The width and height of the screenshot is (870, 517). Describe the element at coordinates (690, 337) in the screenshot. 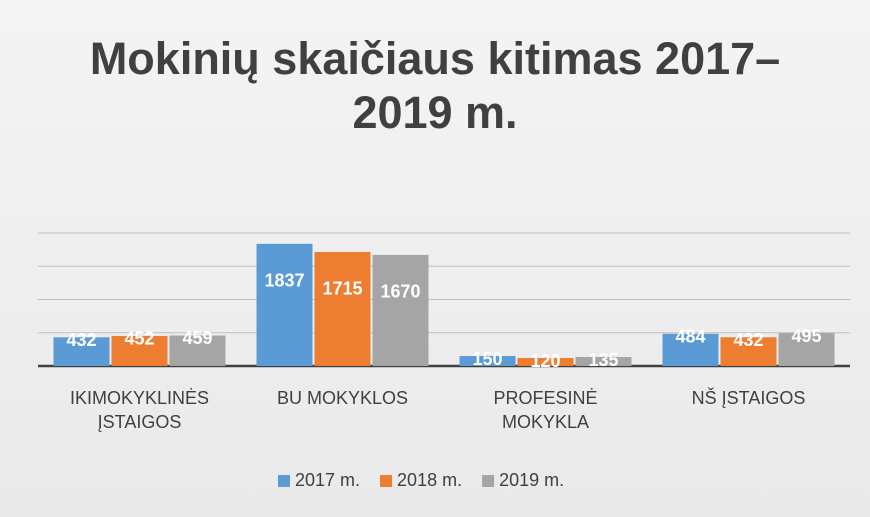

I see `data-label: 484` at that location.